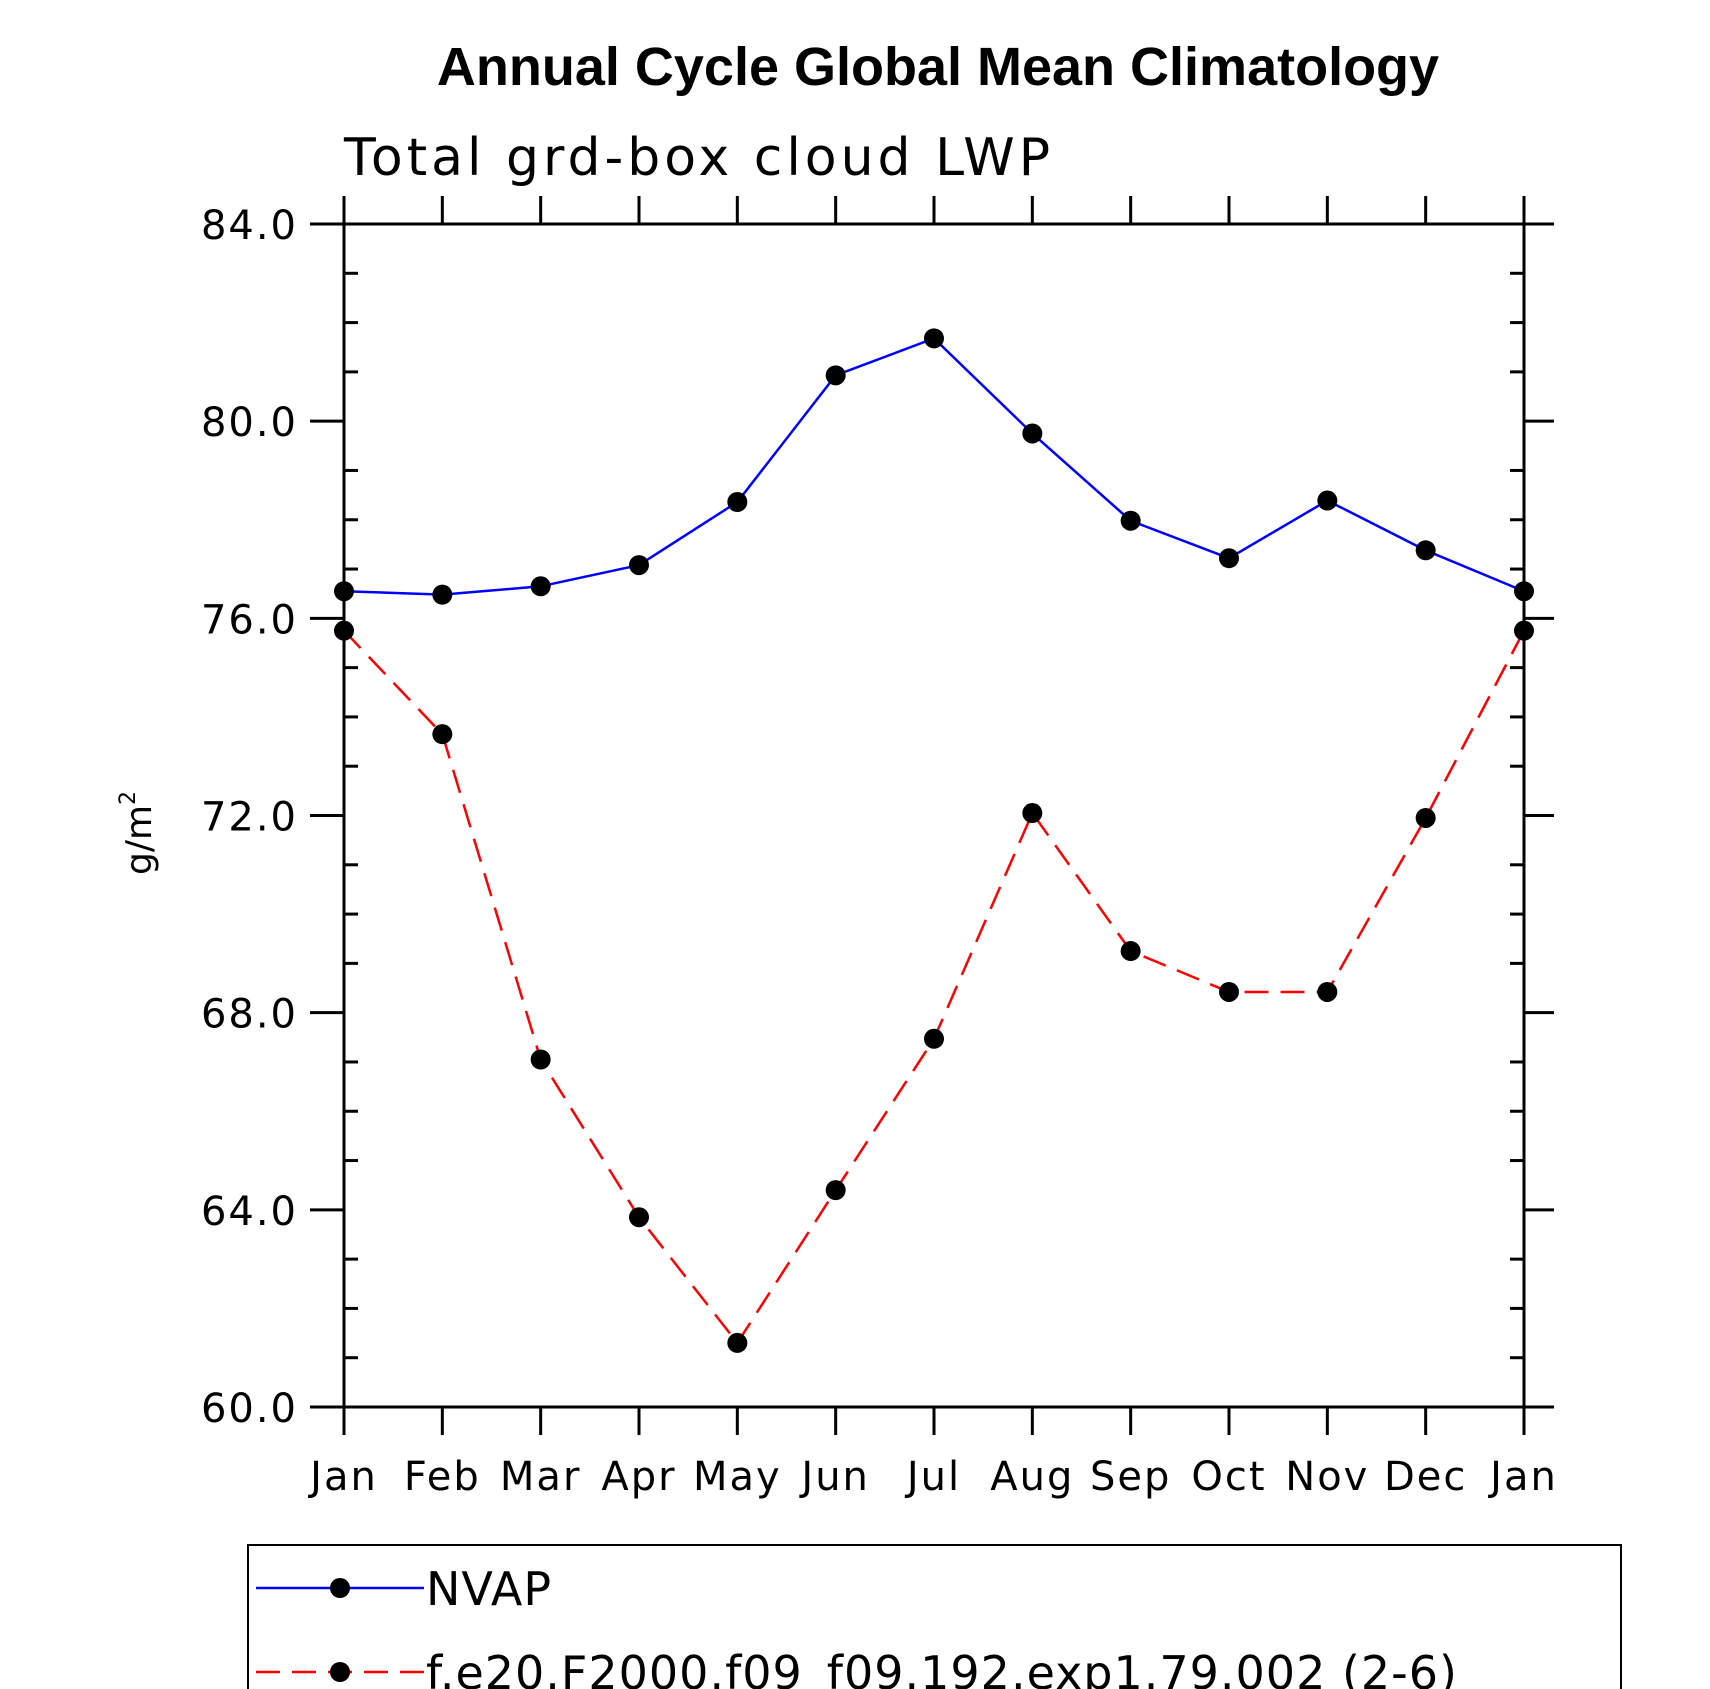 This screenshot has width=1710, height=1689. What do you see at coordinates (404, 1589) in the screenshot?
I see `legend-item-1: NVAP` at bounding box center [404, 1589].